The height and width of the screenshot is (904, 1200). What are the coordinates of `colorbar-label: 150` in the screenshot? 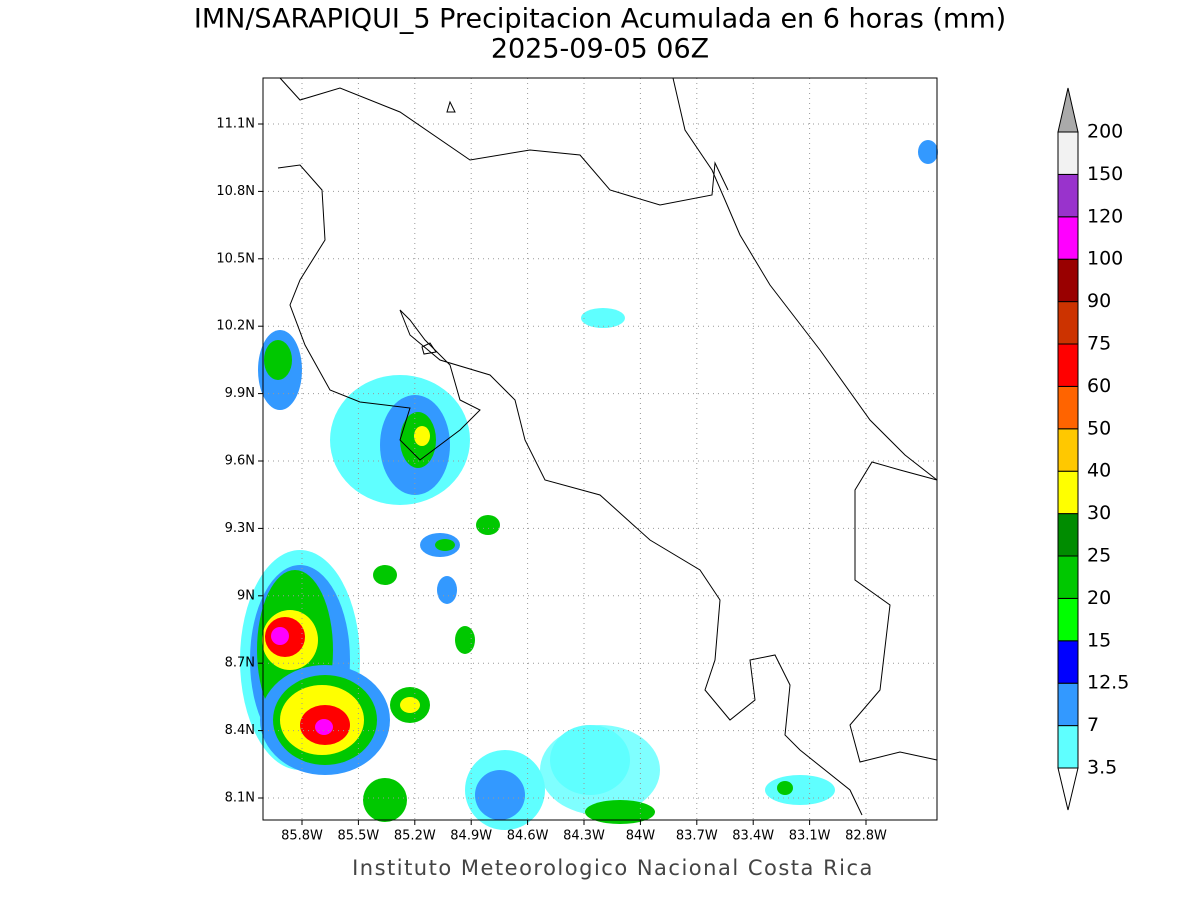 It's located at (1105, 174).